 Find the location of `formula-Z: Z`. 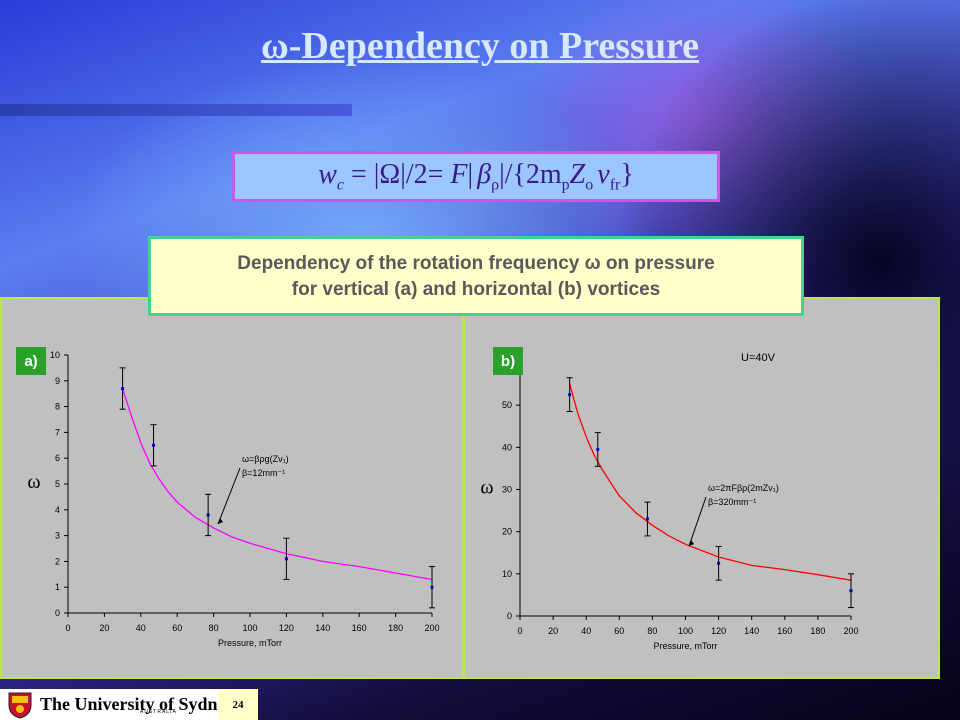

formula-Z: Z is located at coordinates (577, 174).